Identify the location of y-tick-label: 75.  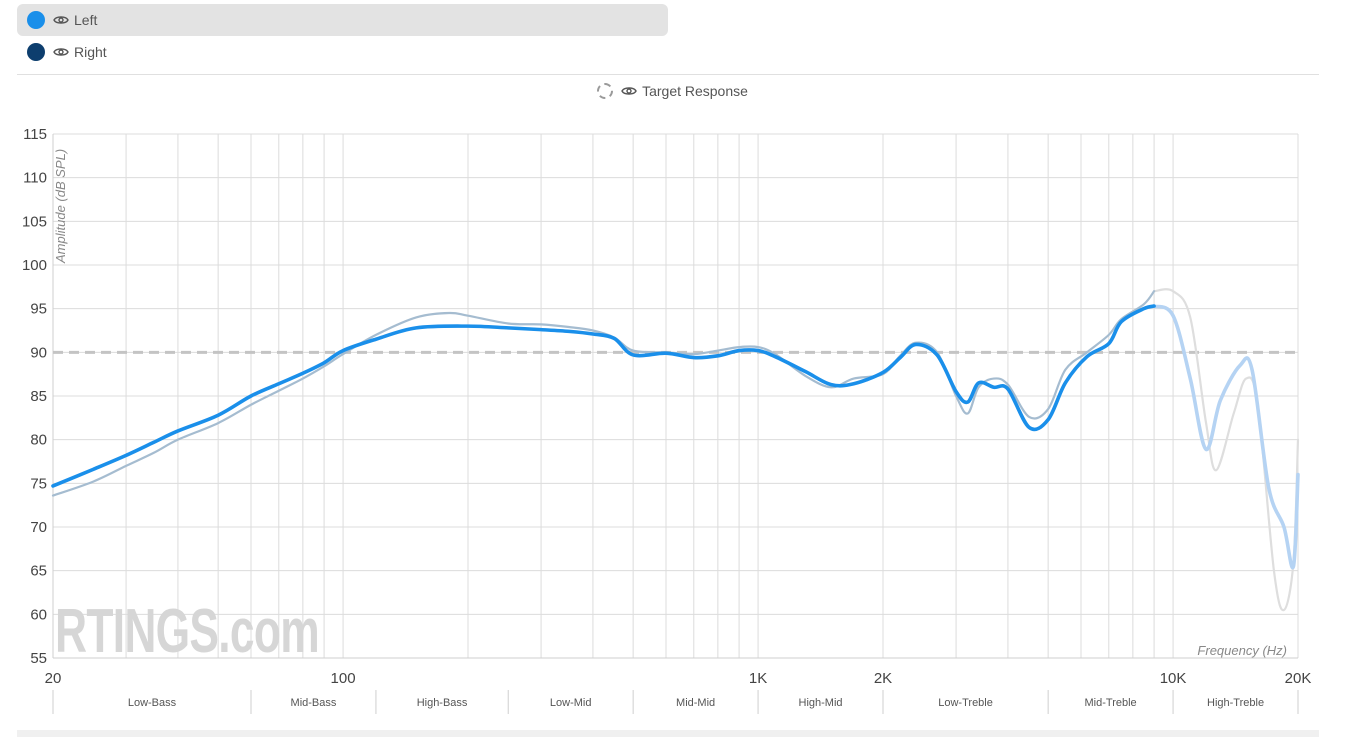
(38, 483).